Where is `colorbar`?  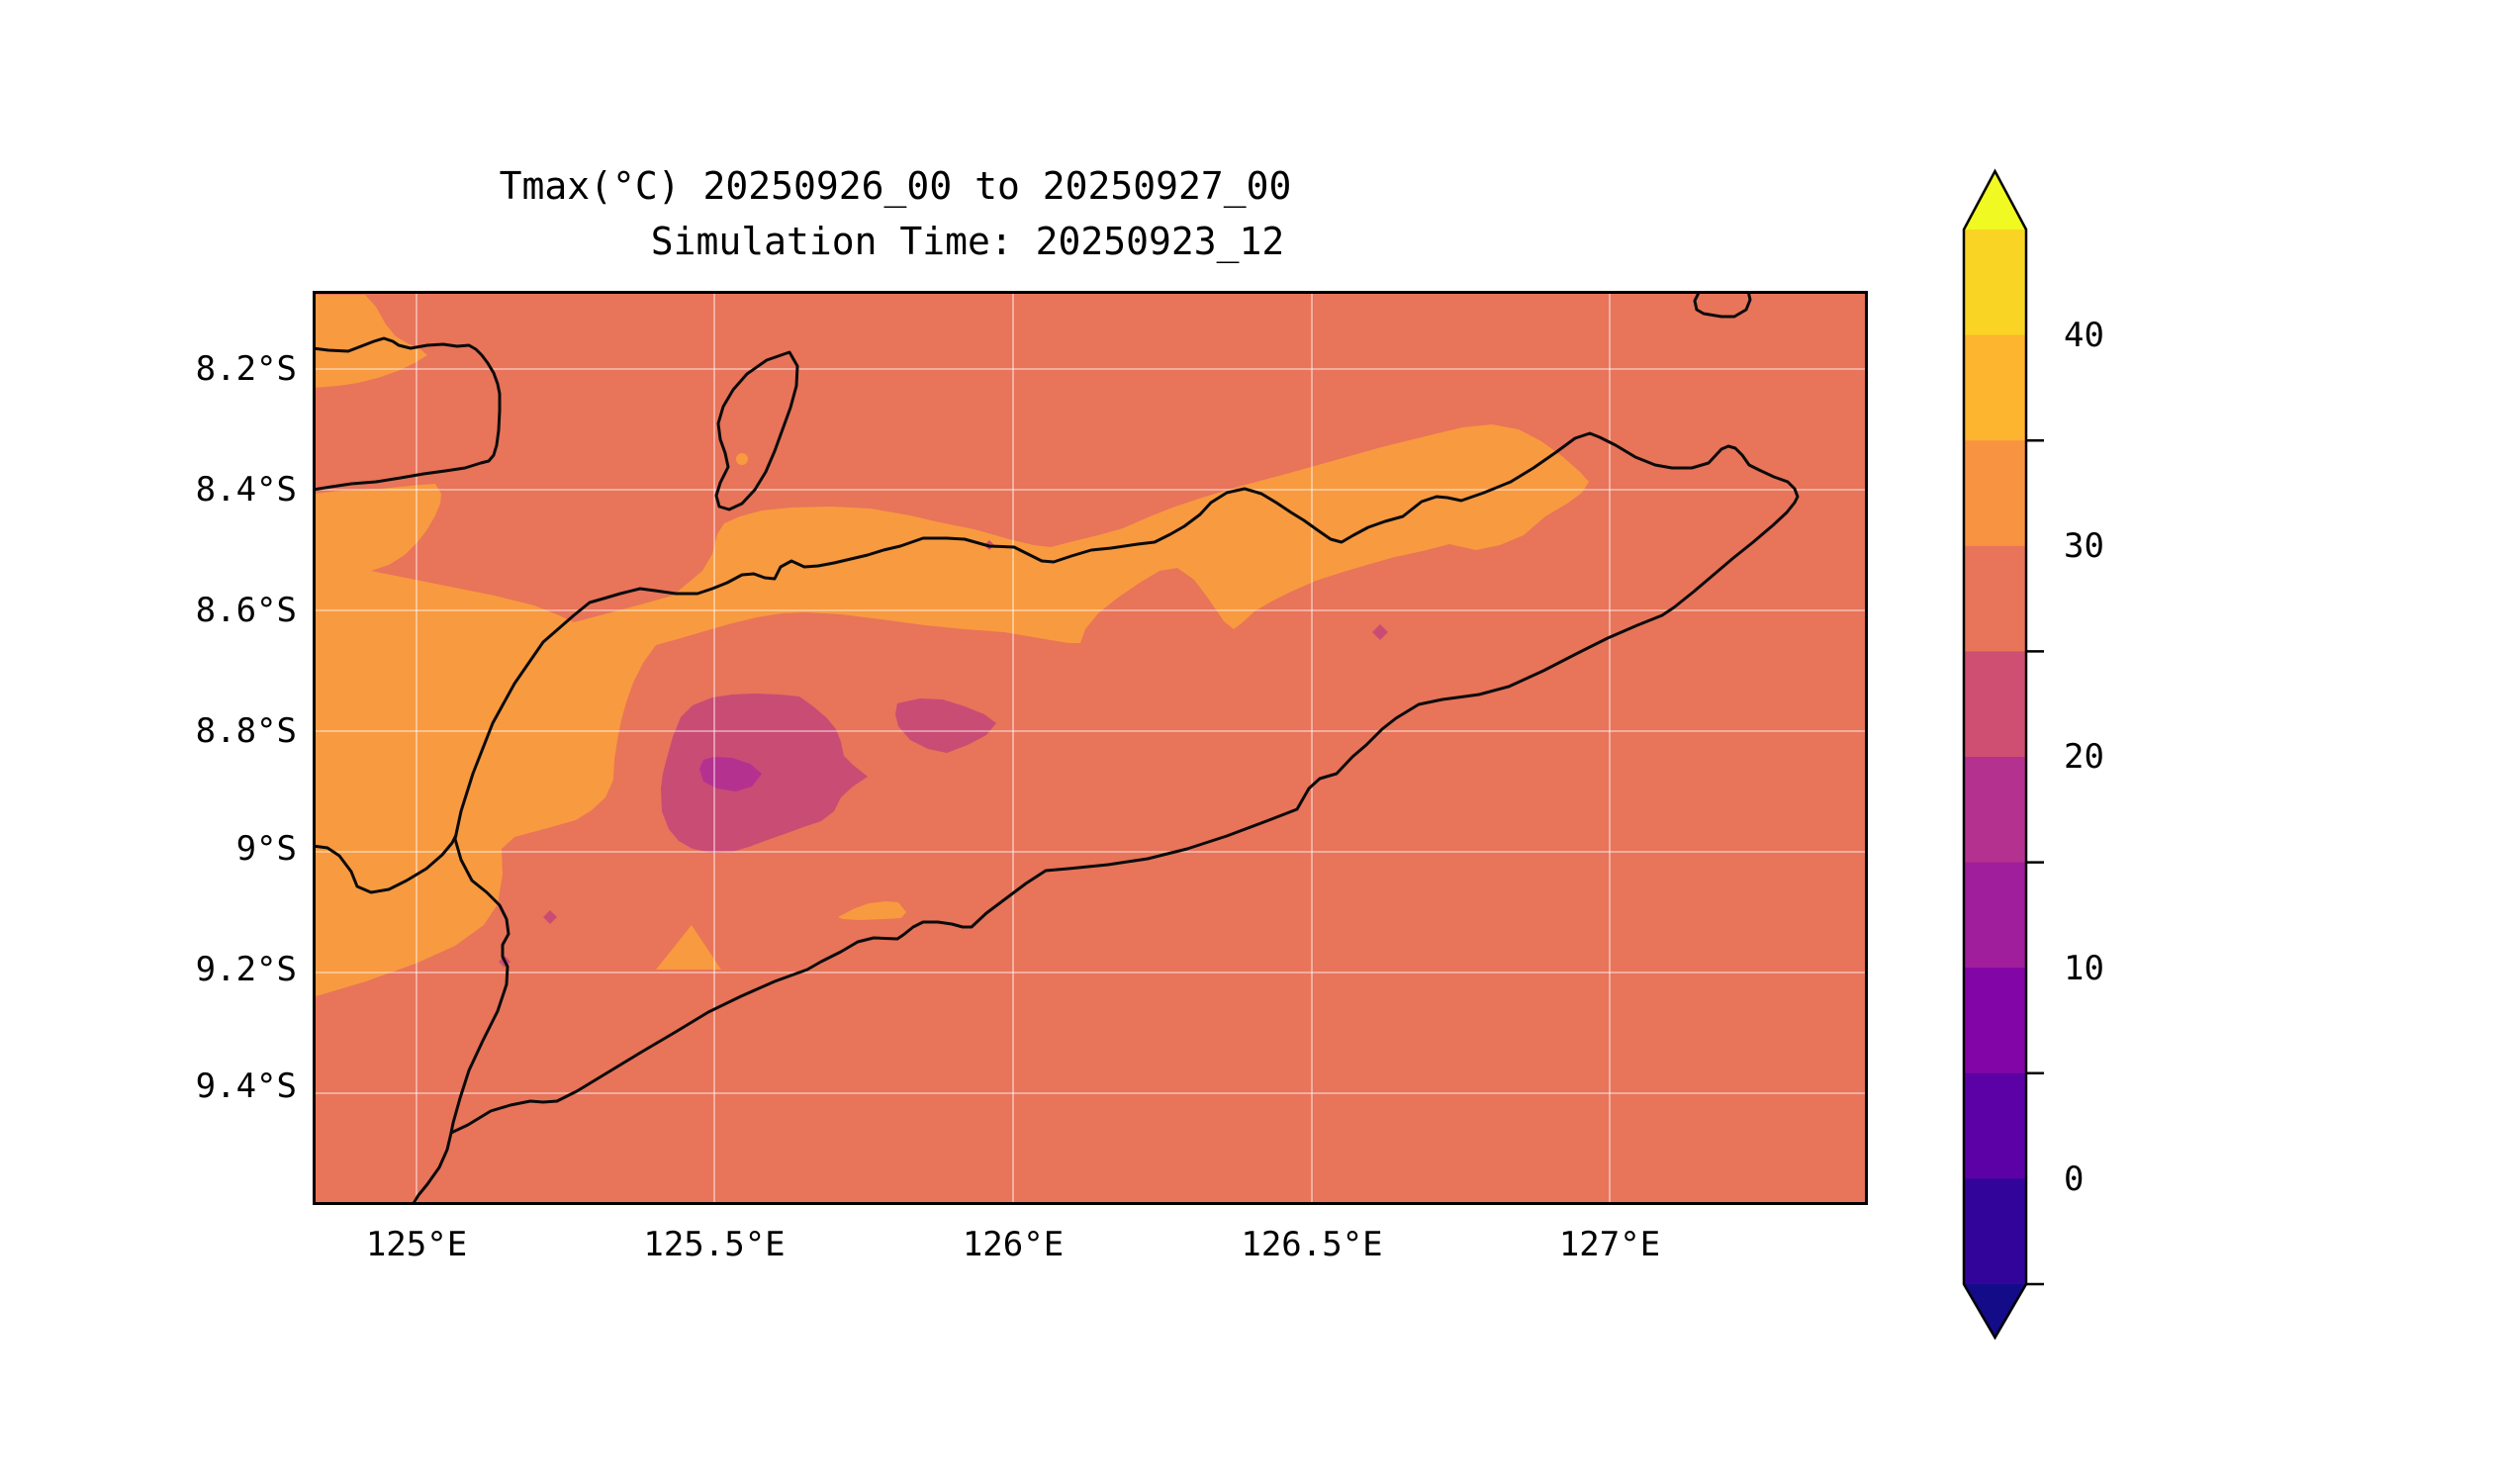 colorbar is located at coordinates (2003, 754).